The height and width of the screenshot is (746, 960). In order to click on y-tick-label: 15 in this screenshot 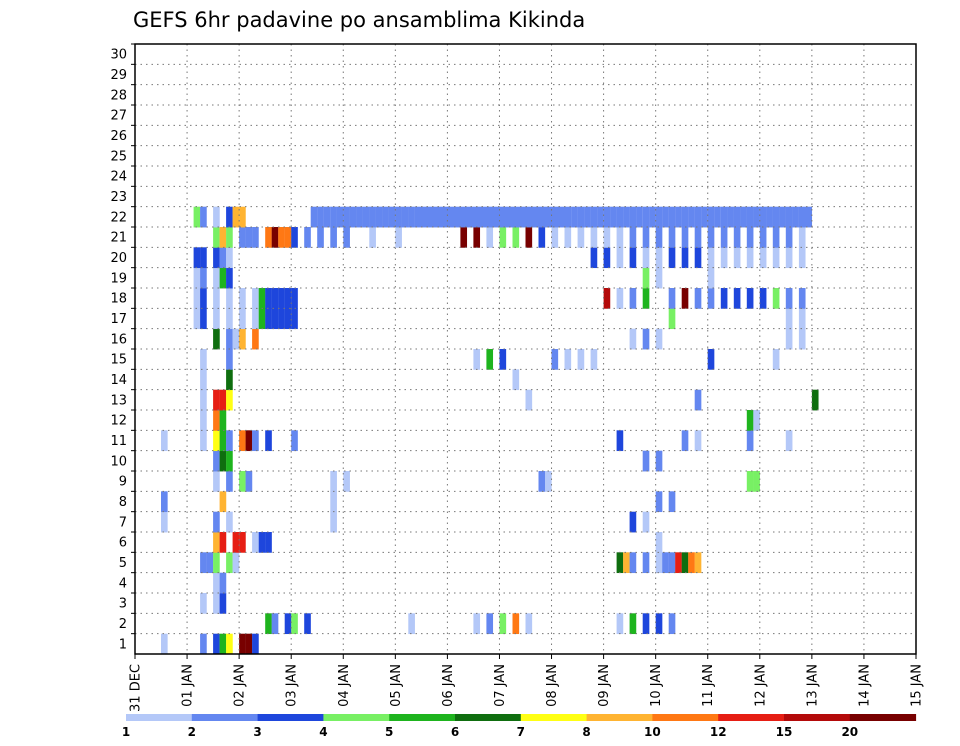, I will do `click(118, 360)`.